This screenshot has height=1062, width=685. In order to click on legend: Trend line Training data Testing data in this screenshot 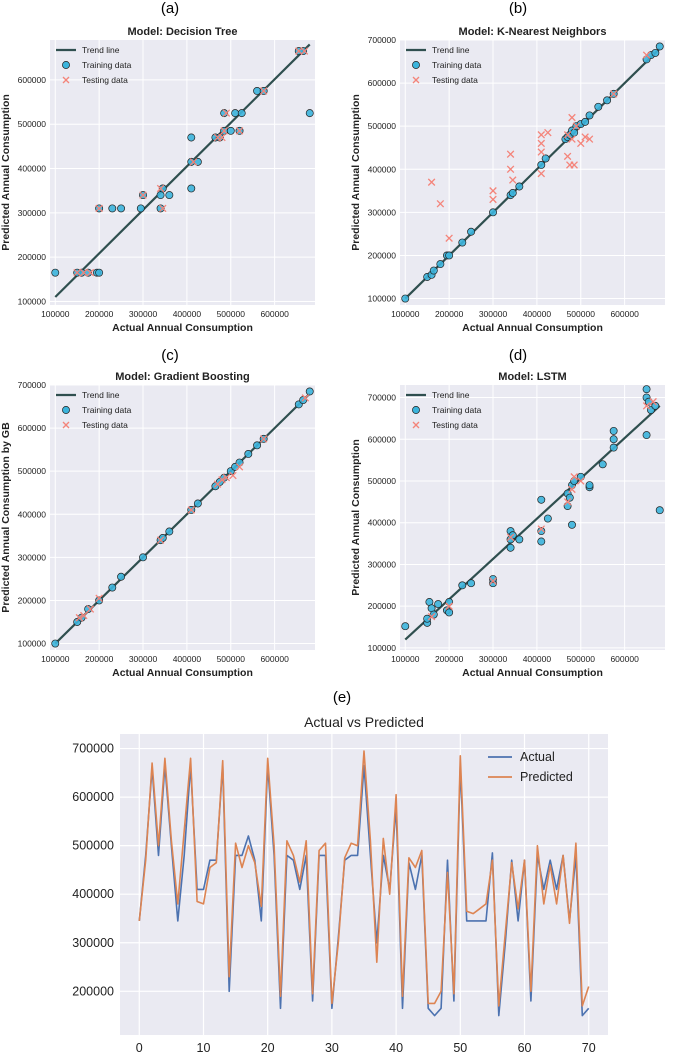, I will do `click(94, 410)`.